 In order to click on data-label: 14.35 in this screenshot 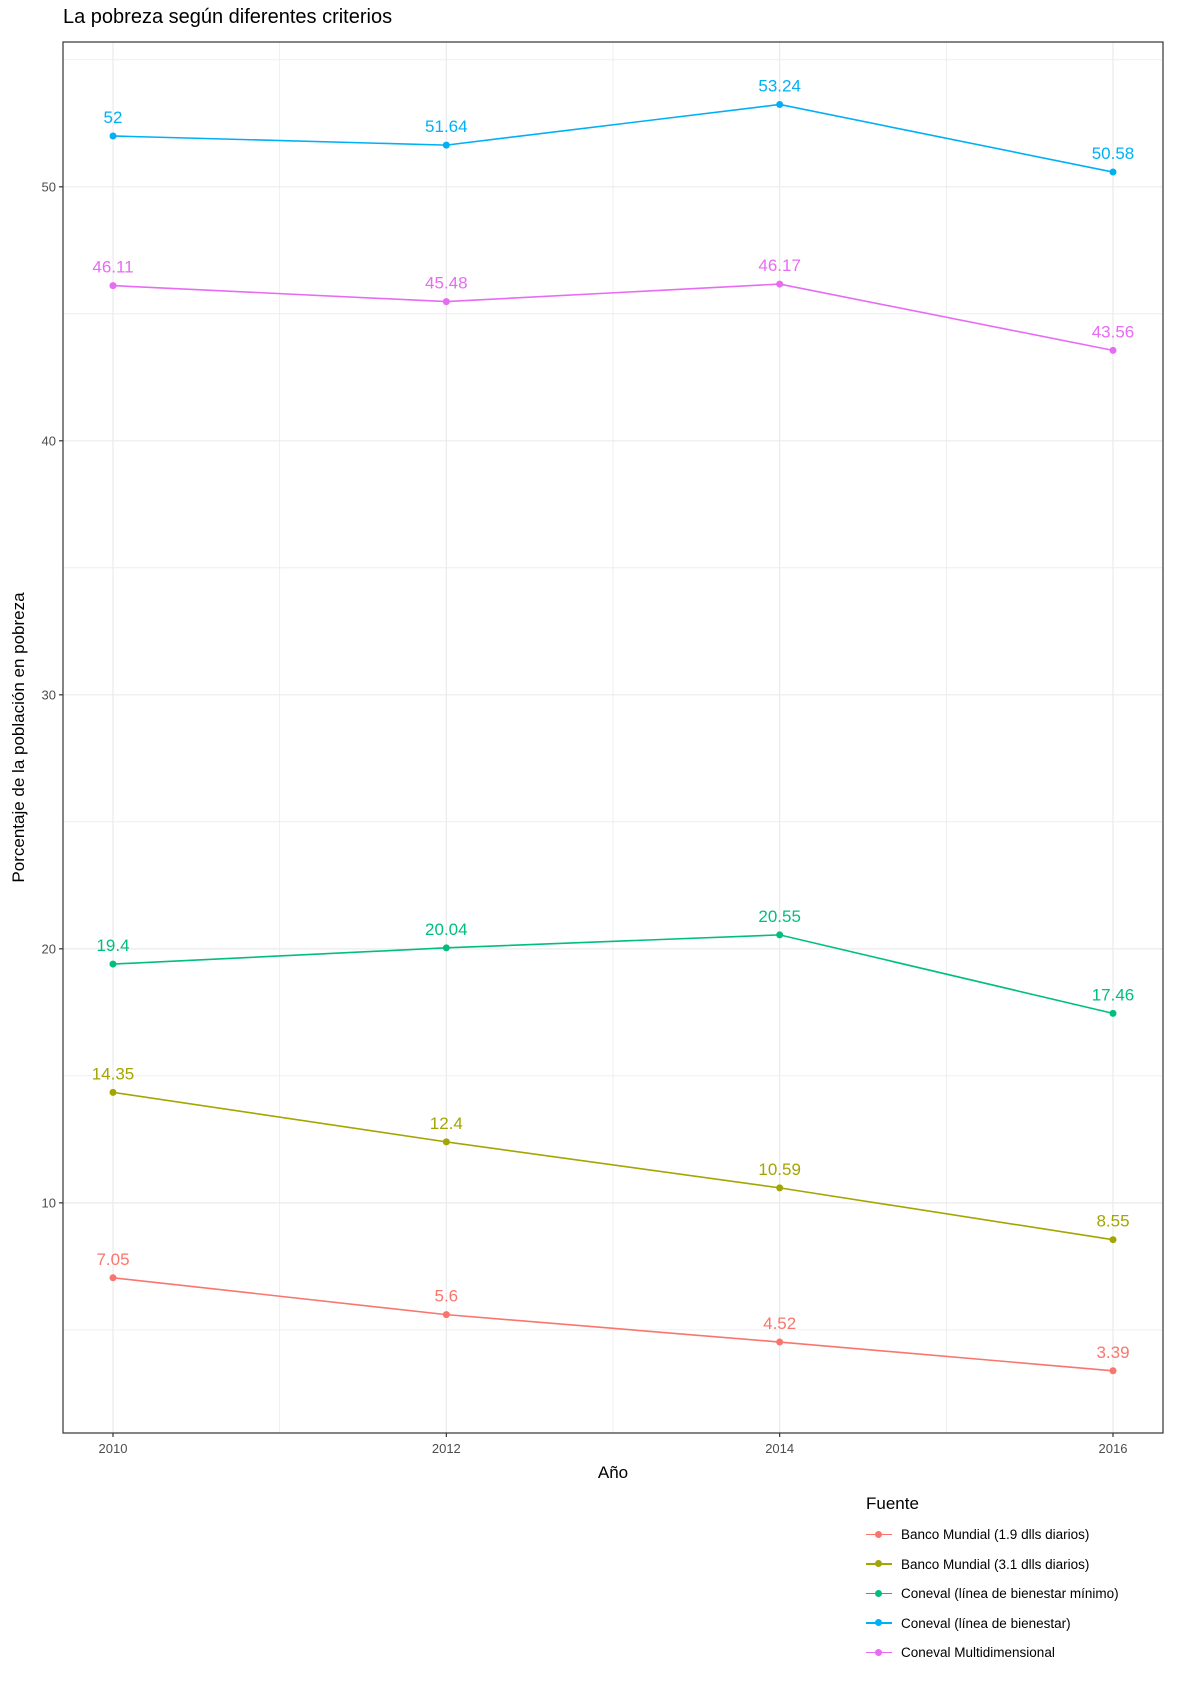, I will do `click(113, 1073)`.